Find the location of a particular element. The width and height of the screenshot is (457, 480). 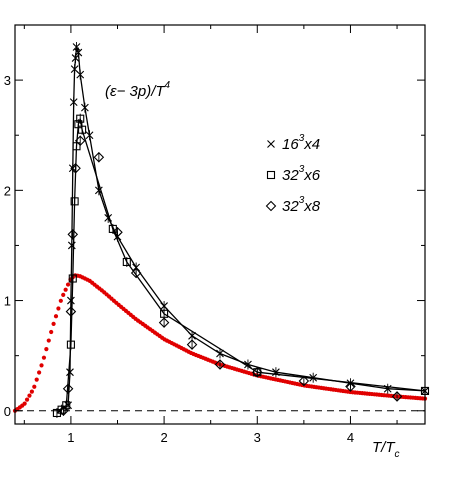

legend-item-32x8: 323x8 is located at coordinates (301, 205).